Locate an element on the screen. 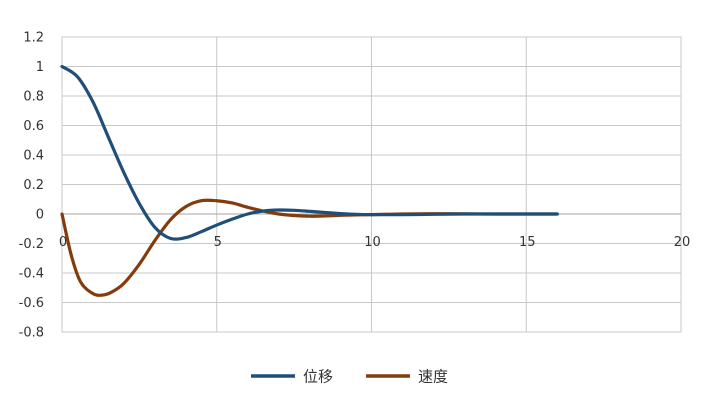 This screenshot has width=727, height=404. y-tick-label: 1 is located at coordinates (40, 67).